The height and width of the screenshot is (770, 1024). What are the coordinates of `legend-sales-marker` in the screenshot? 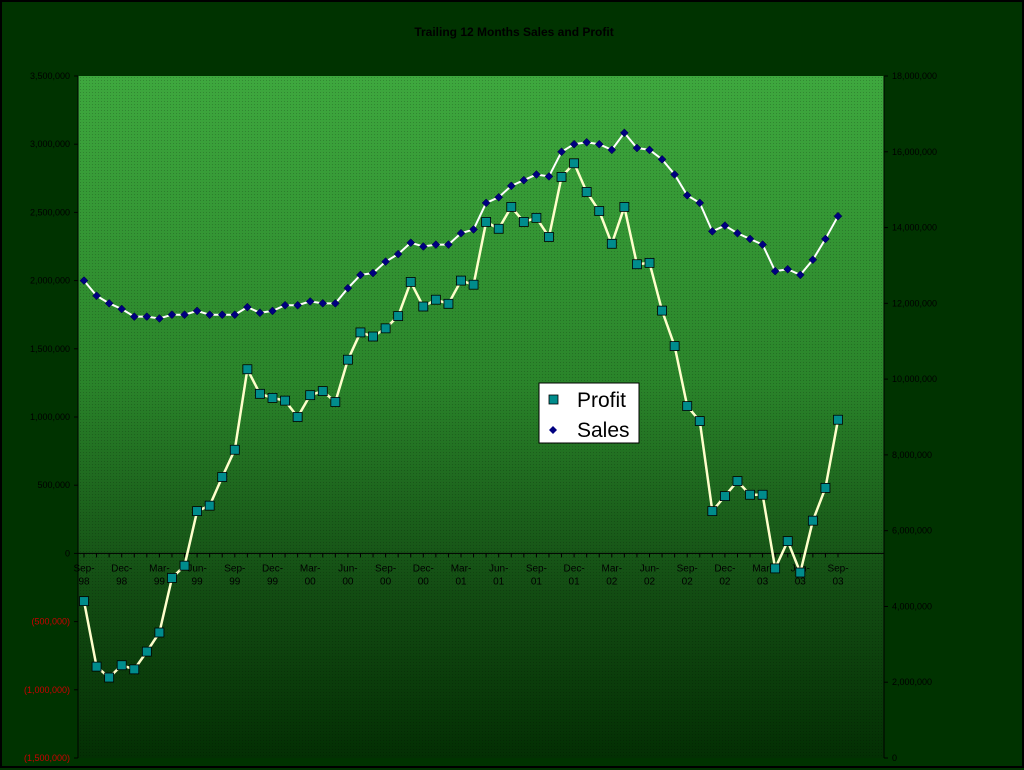 It's located at (553, 430).